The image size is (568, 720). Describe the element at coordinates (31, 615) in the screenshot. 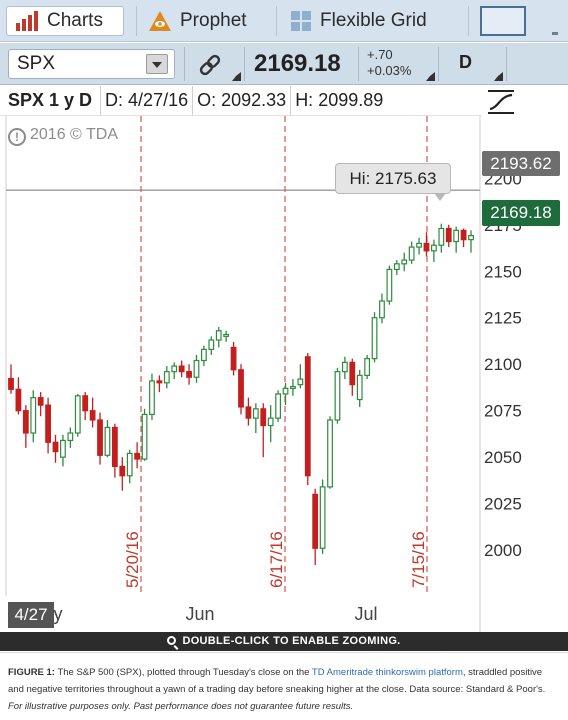

I see `cursor-date-tag: 4/27` at that location.